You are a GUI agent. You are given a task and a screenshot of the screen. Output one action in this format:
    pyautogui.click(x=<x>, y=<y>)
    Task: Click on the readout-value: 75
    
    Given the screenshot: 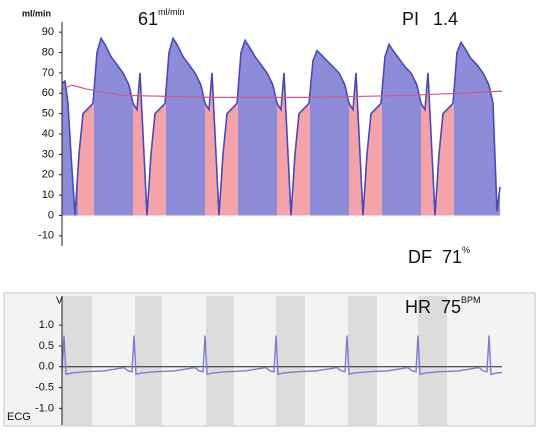 What is the action you would take?
    pyautogui.click(x=451, y=307)
    